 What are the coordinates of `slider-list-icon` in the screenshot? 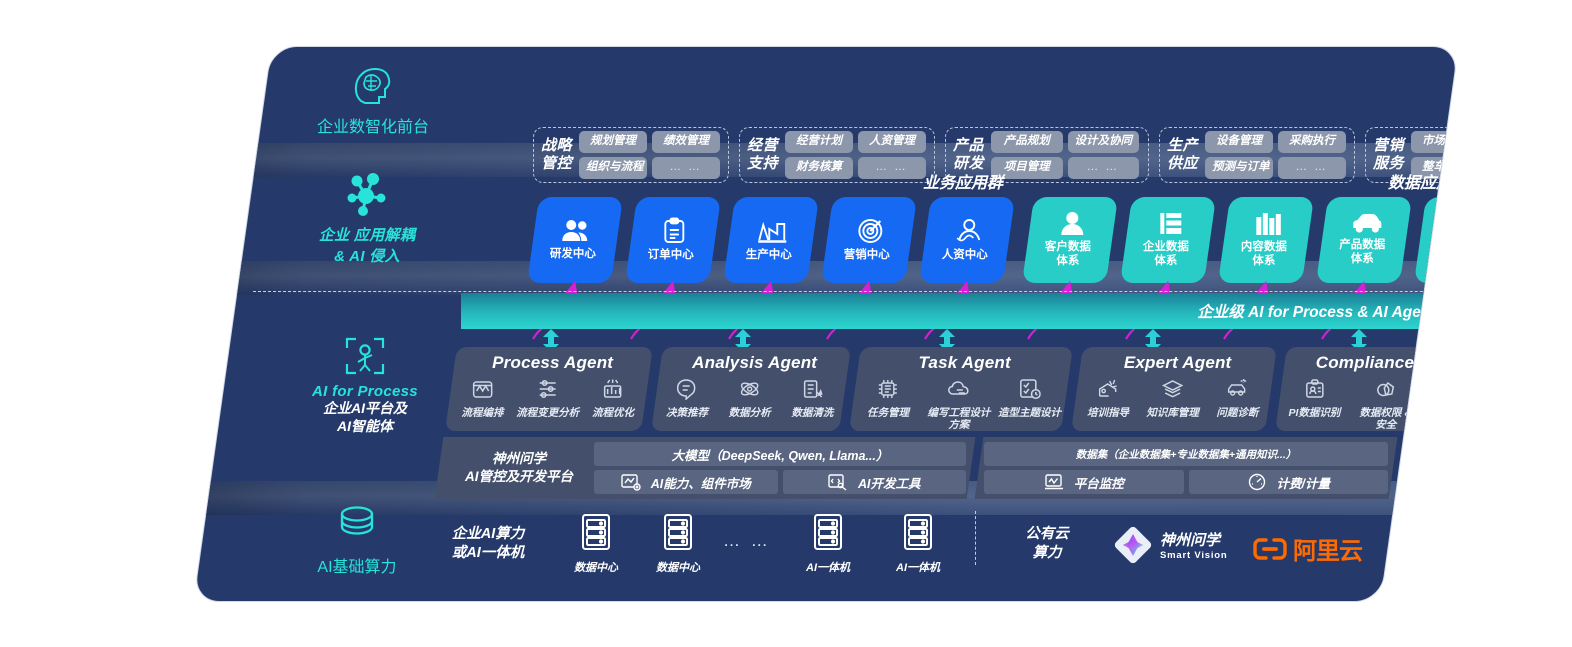 It's located at (547, 389).